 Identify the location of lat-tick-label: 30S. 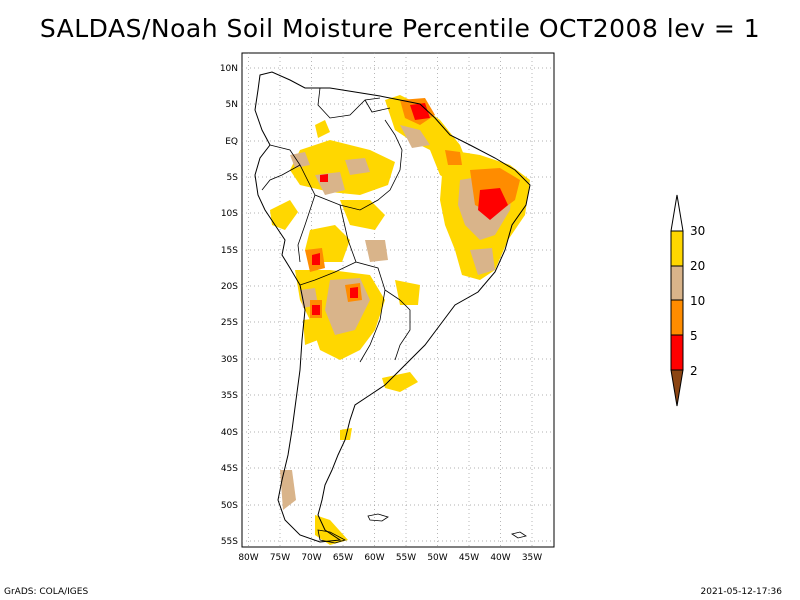
(229, 360).